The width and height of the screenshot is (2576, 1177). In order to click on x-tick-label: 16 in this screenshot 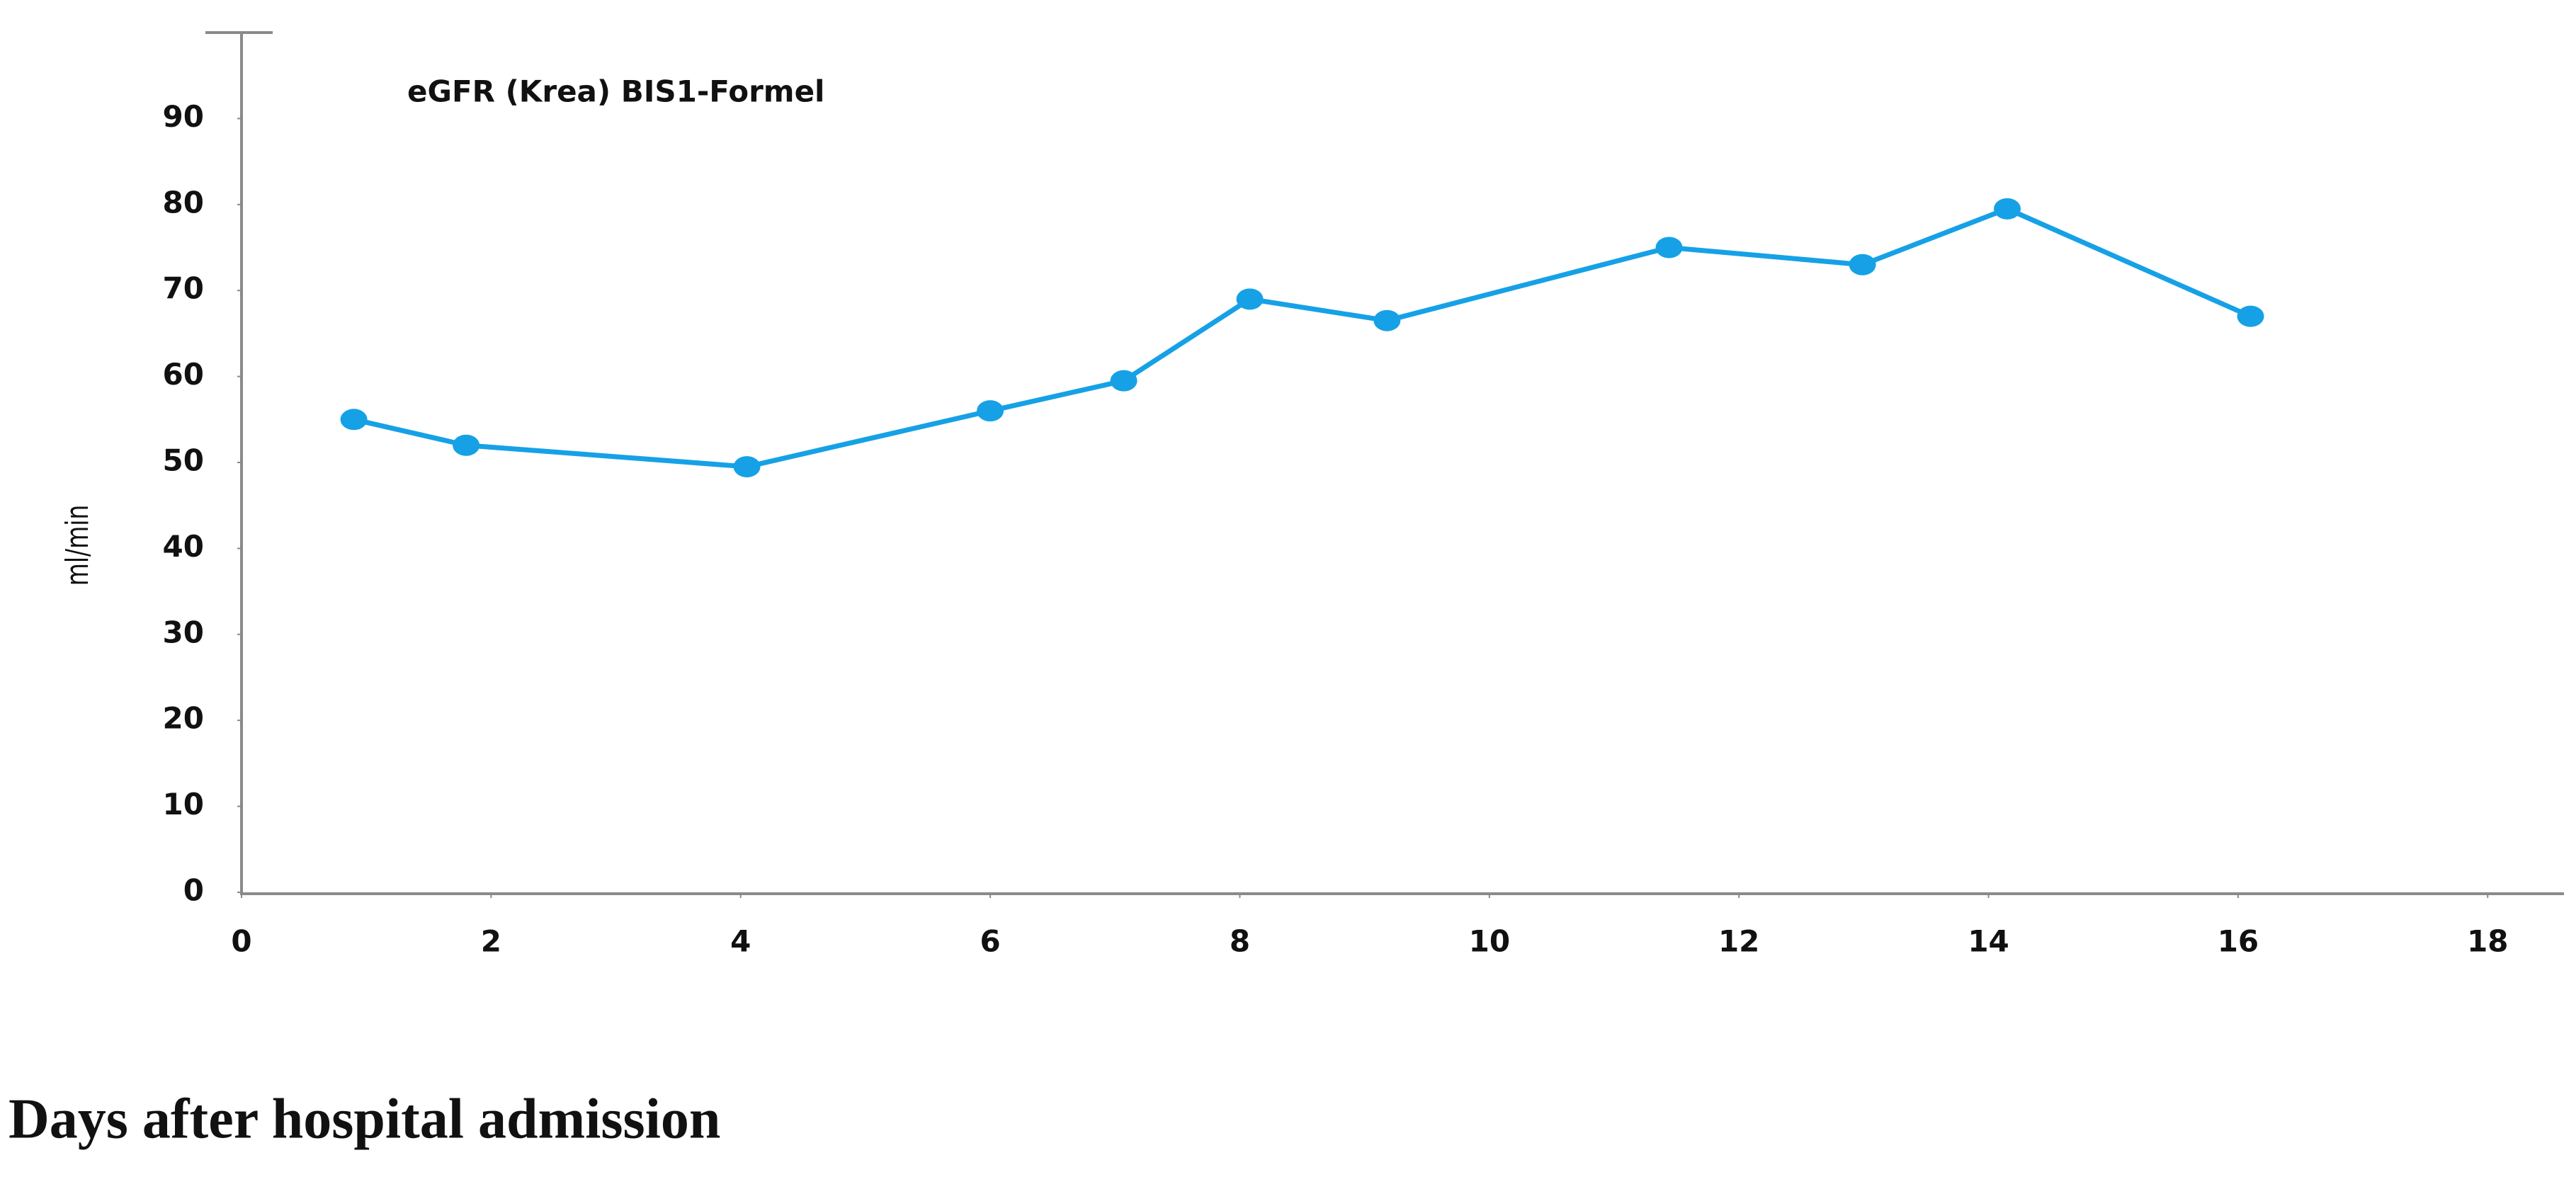, I will do `click(2238, 942)`.